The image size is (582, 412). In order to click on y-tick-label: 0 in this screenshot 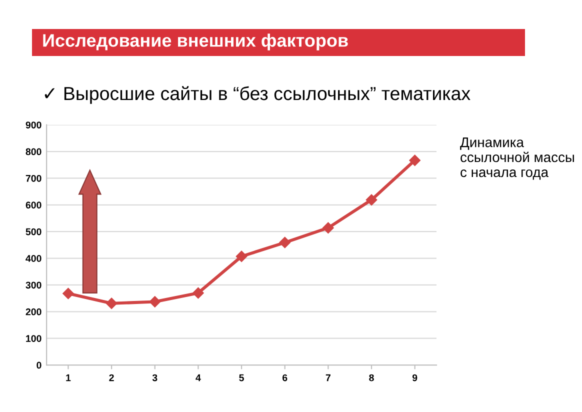, I will do `click(39, 365)`.